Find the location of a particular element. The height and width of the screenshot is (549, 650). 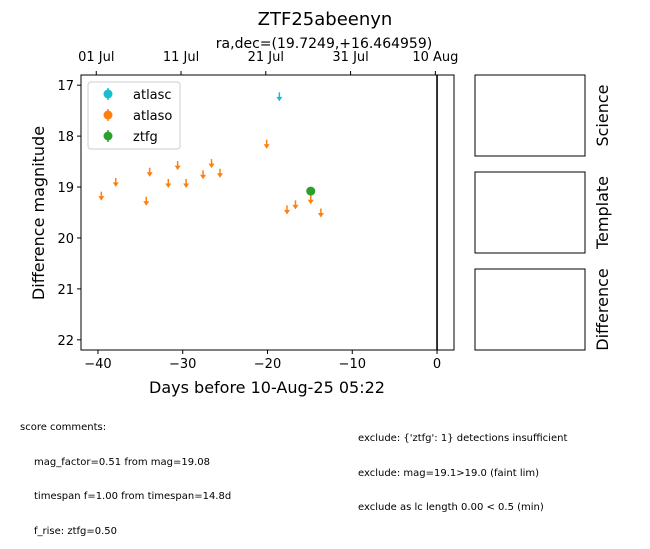

legend-label: atlaso is located at coordinates (152, 116).